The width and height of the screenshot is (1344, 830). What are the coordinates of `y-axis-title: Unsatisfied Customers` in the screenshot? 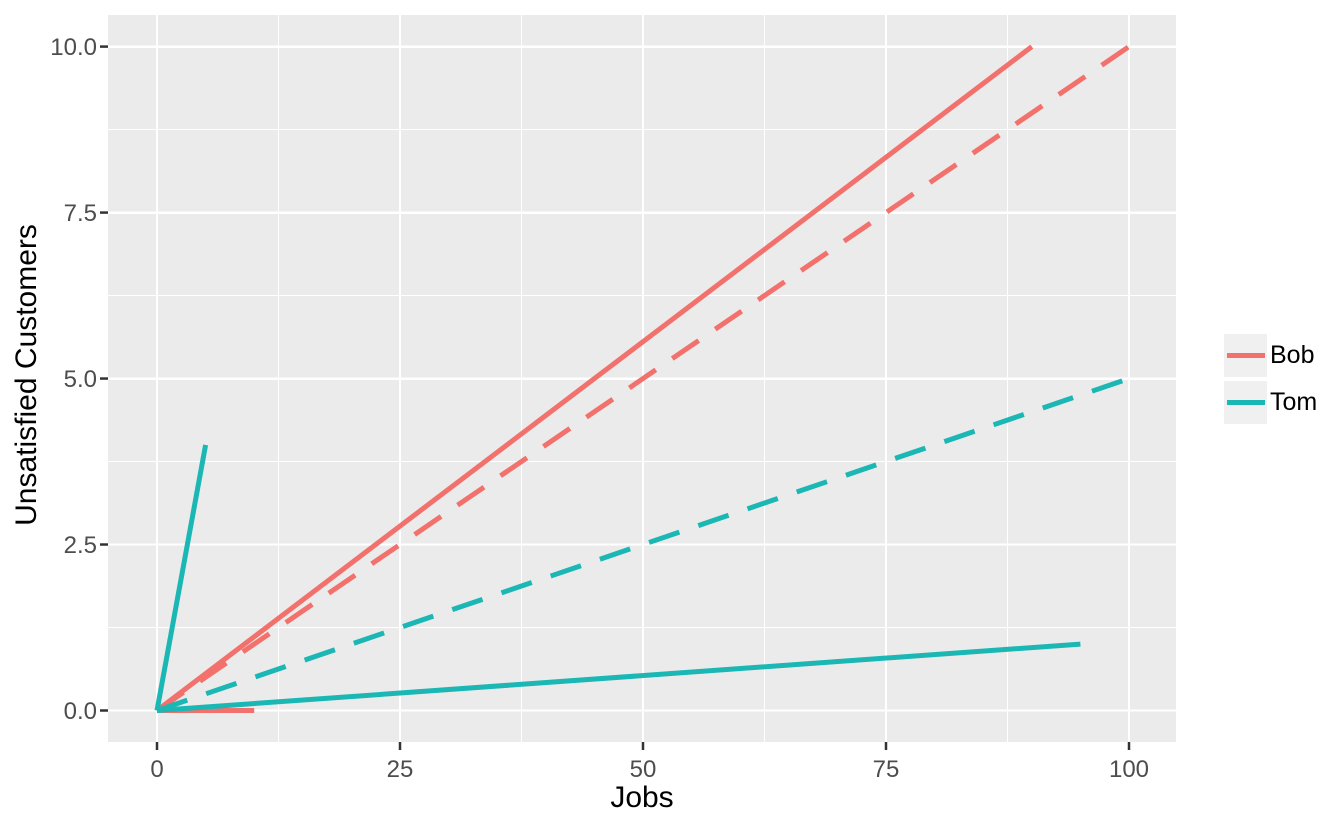 It's located at (26, 375).